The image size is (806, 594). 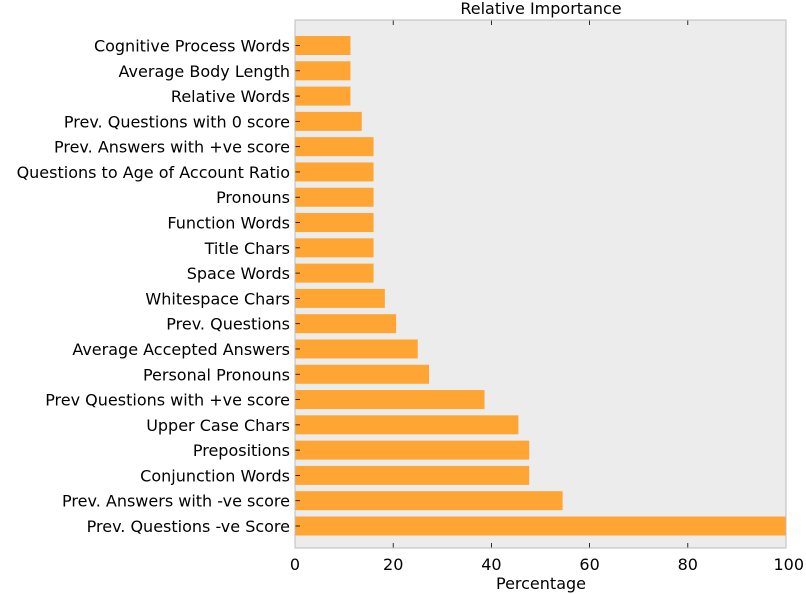 I want to click on category-label-17: Conjunction Words, so click(x=215, y=475).